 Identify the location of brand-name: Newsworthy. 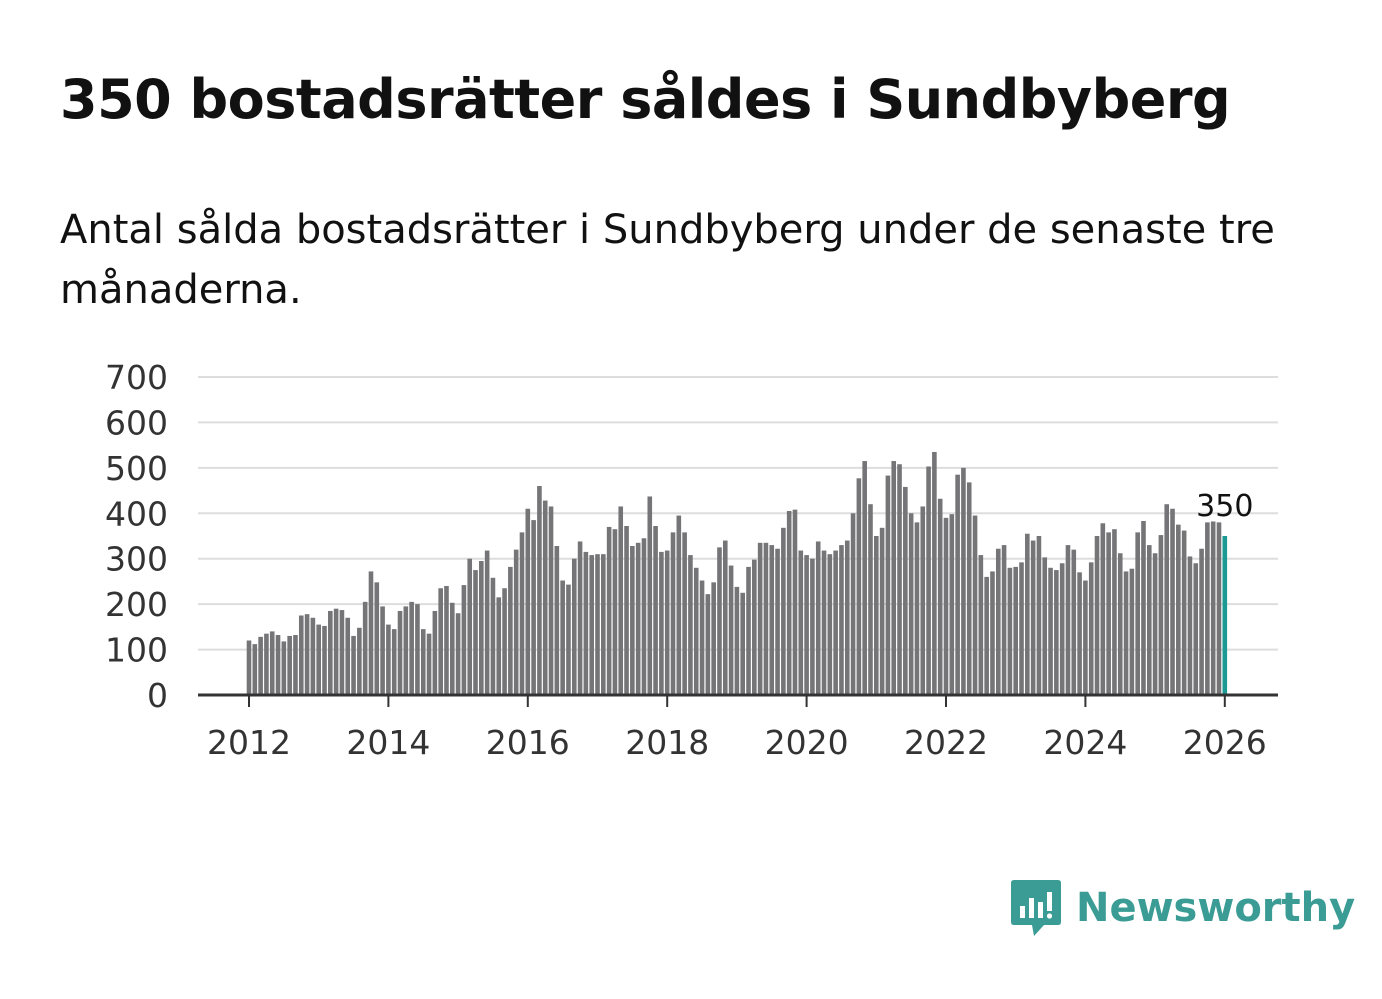
(1216, 908).